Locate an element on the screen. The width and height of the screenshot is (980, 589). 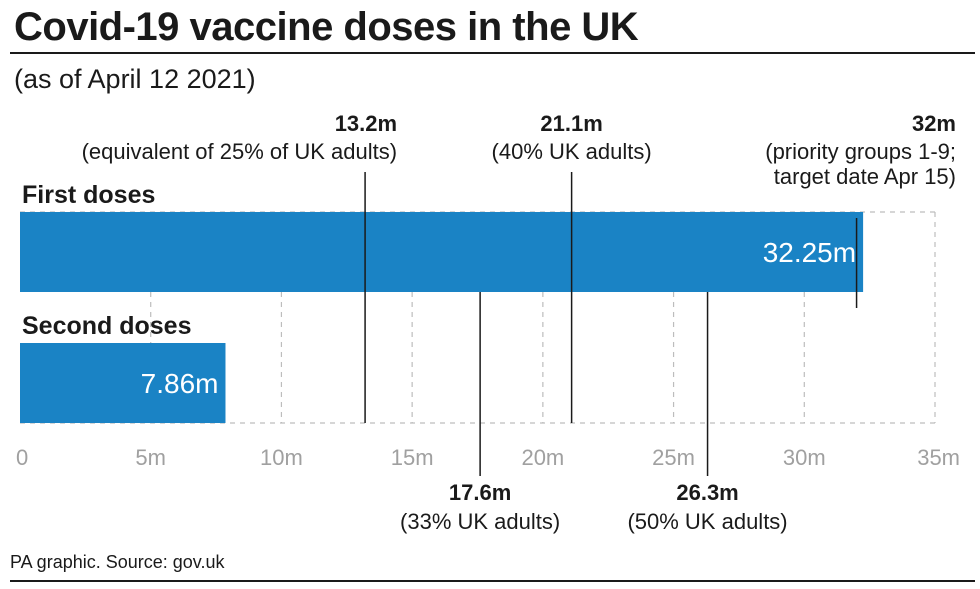
source-note: PA graphic. Source: gov.uk is located at coordinates (117, 562).